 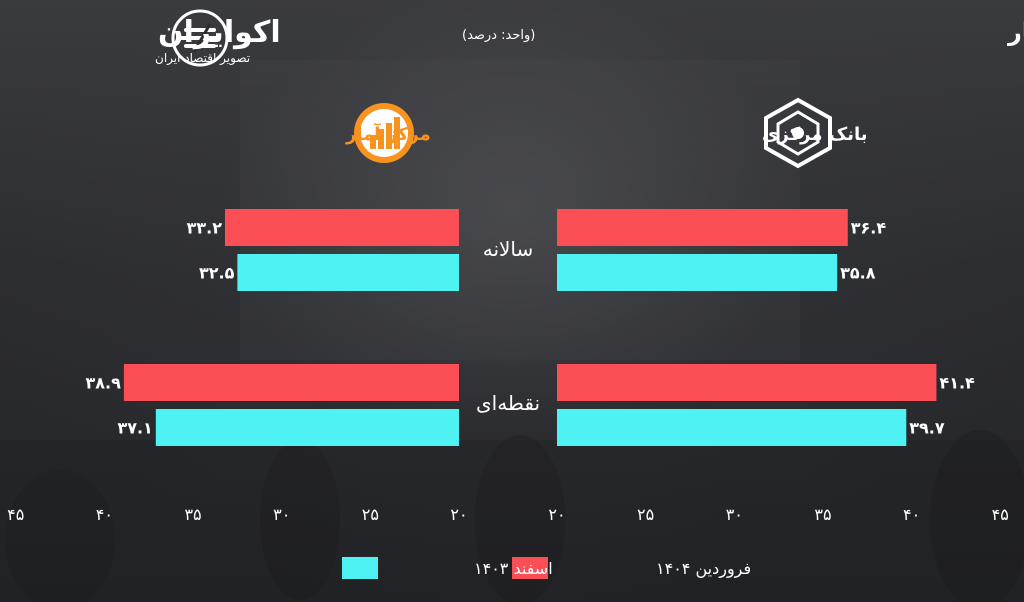 I want to click on bank-tick-label-40: ۴۰, so click(x=911, y=514).